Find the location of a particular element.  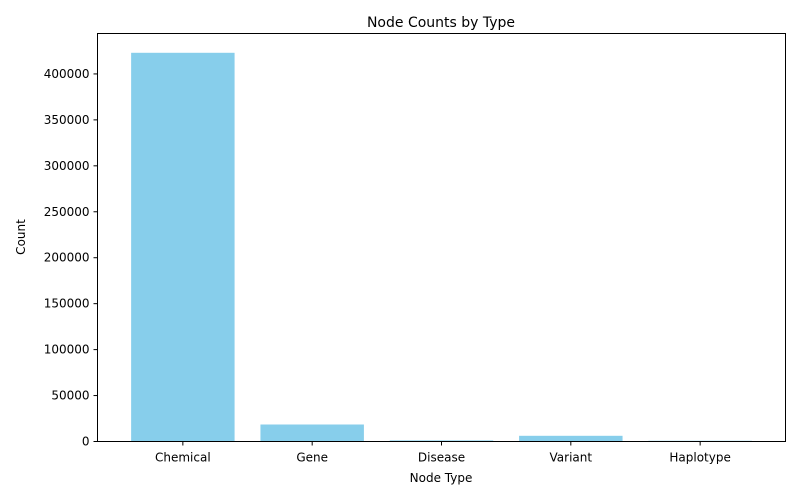

bar-chemical is located at coordinates (183, 247).